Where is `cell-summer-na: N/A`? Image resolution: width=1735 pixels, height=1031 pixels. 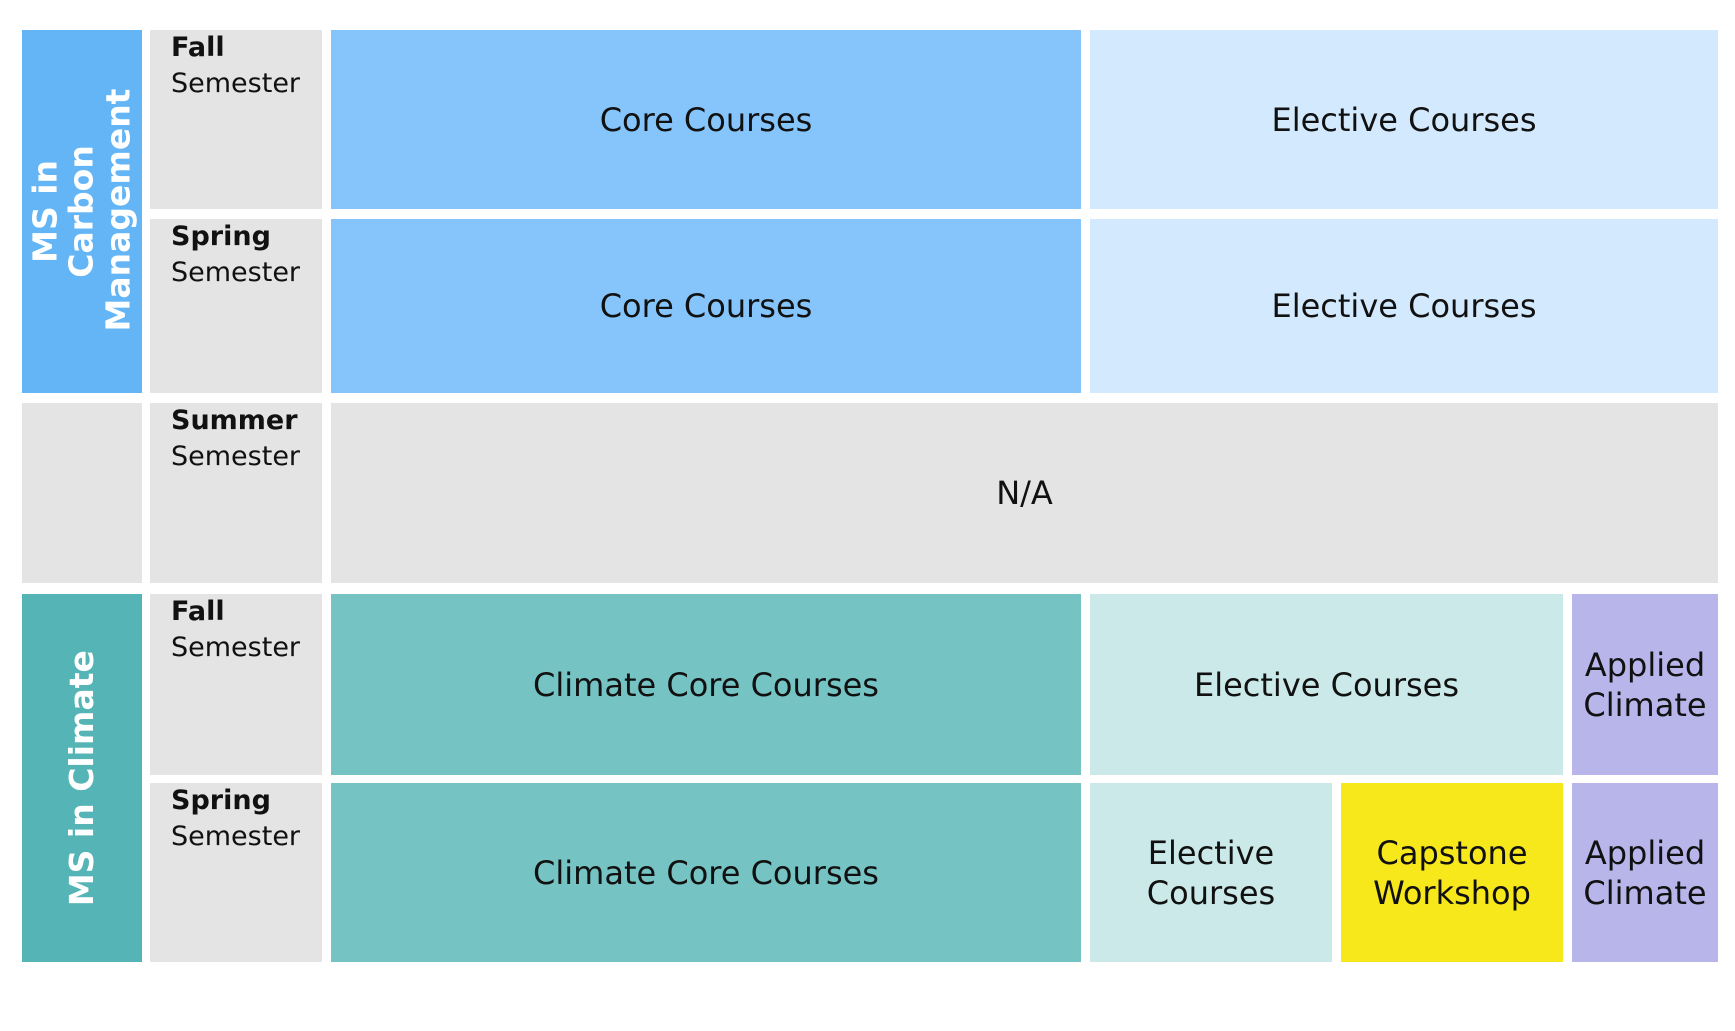
cell-summer-na: N/A is located at coordinates (1024, 493).